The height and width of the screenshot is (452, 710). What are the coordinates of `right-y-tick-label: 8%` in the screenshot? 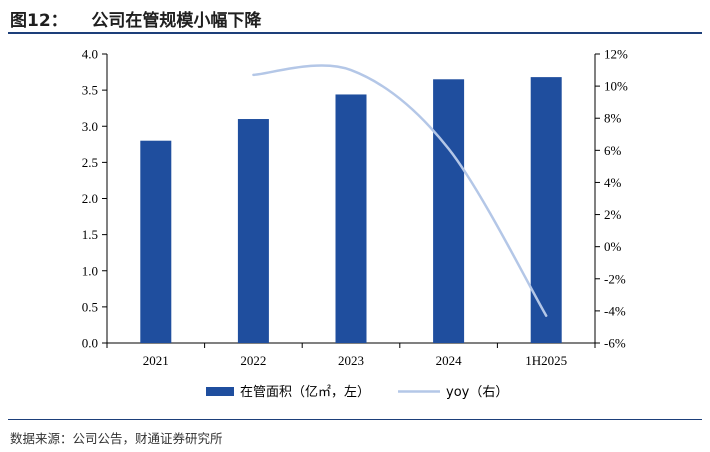 It's located at (613, 118).